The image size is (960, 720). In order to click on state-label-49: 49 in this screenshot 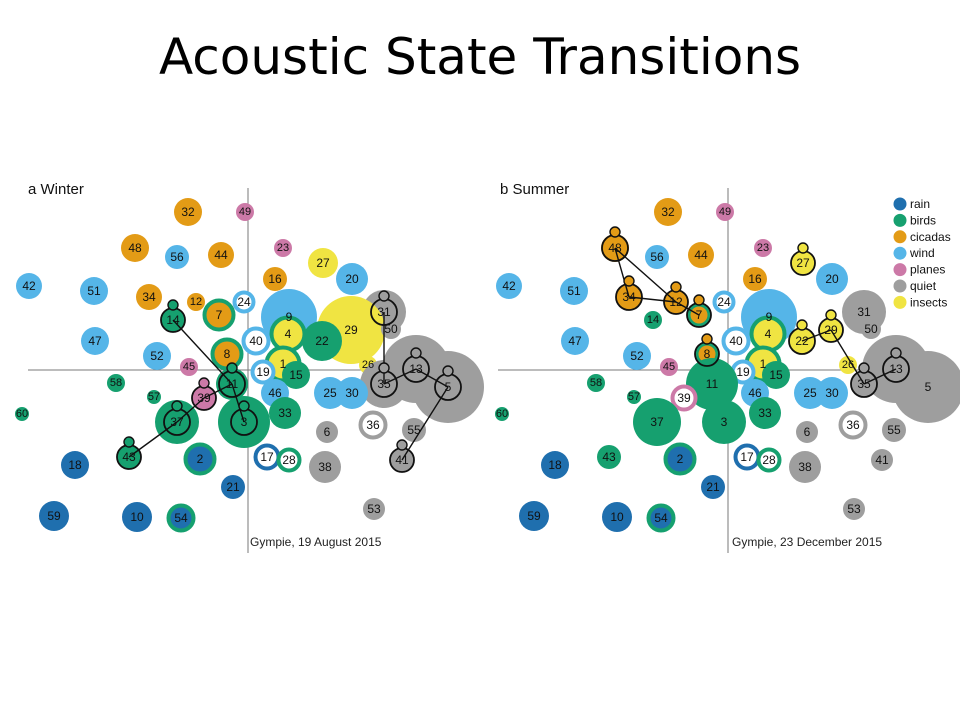, I will do `click(725, 212)`.